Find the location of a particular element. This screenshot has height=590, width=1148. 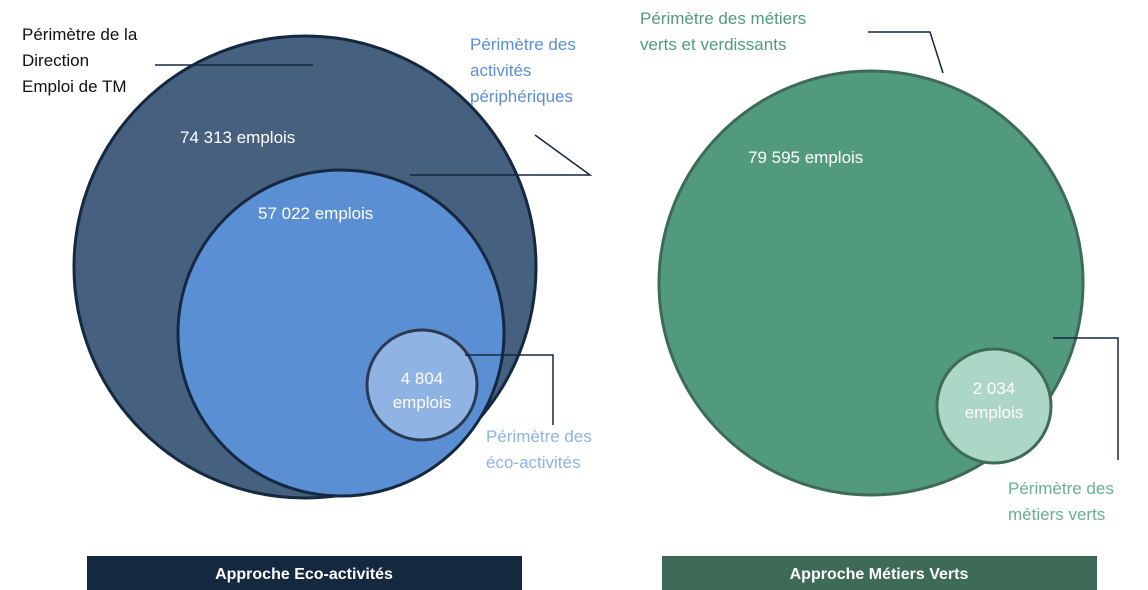

label: verts et verdissants is located at coordinates (713, 44).